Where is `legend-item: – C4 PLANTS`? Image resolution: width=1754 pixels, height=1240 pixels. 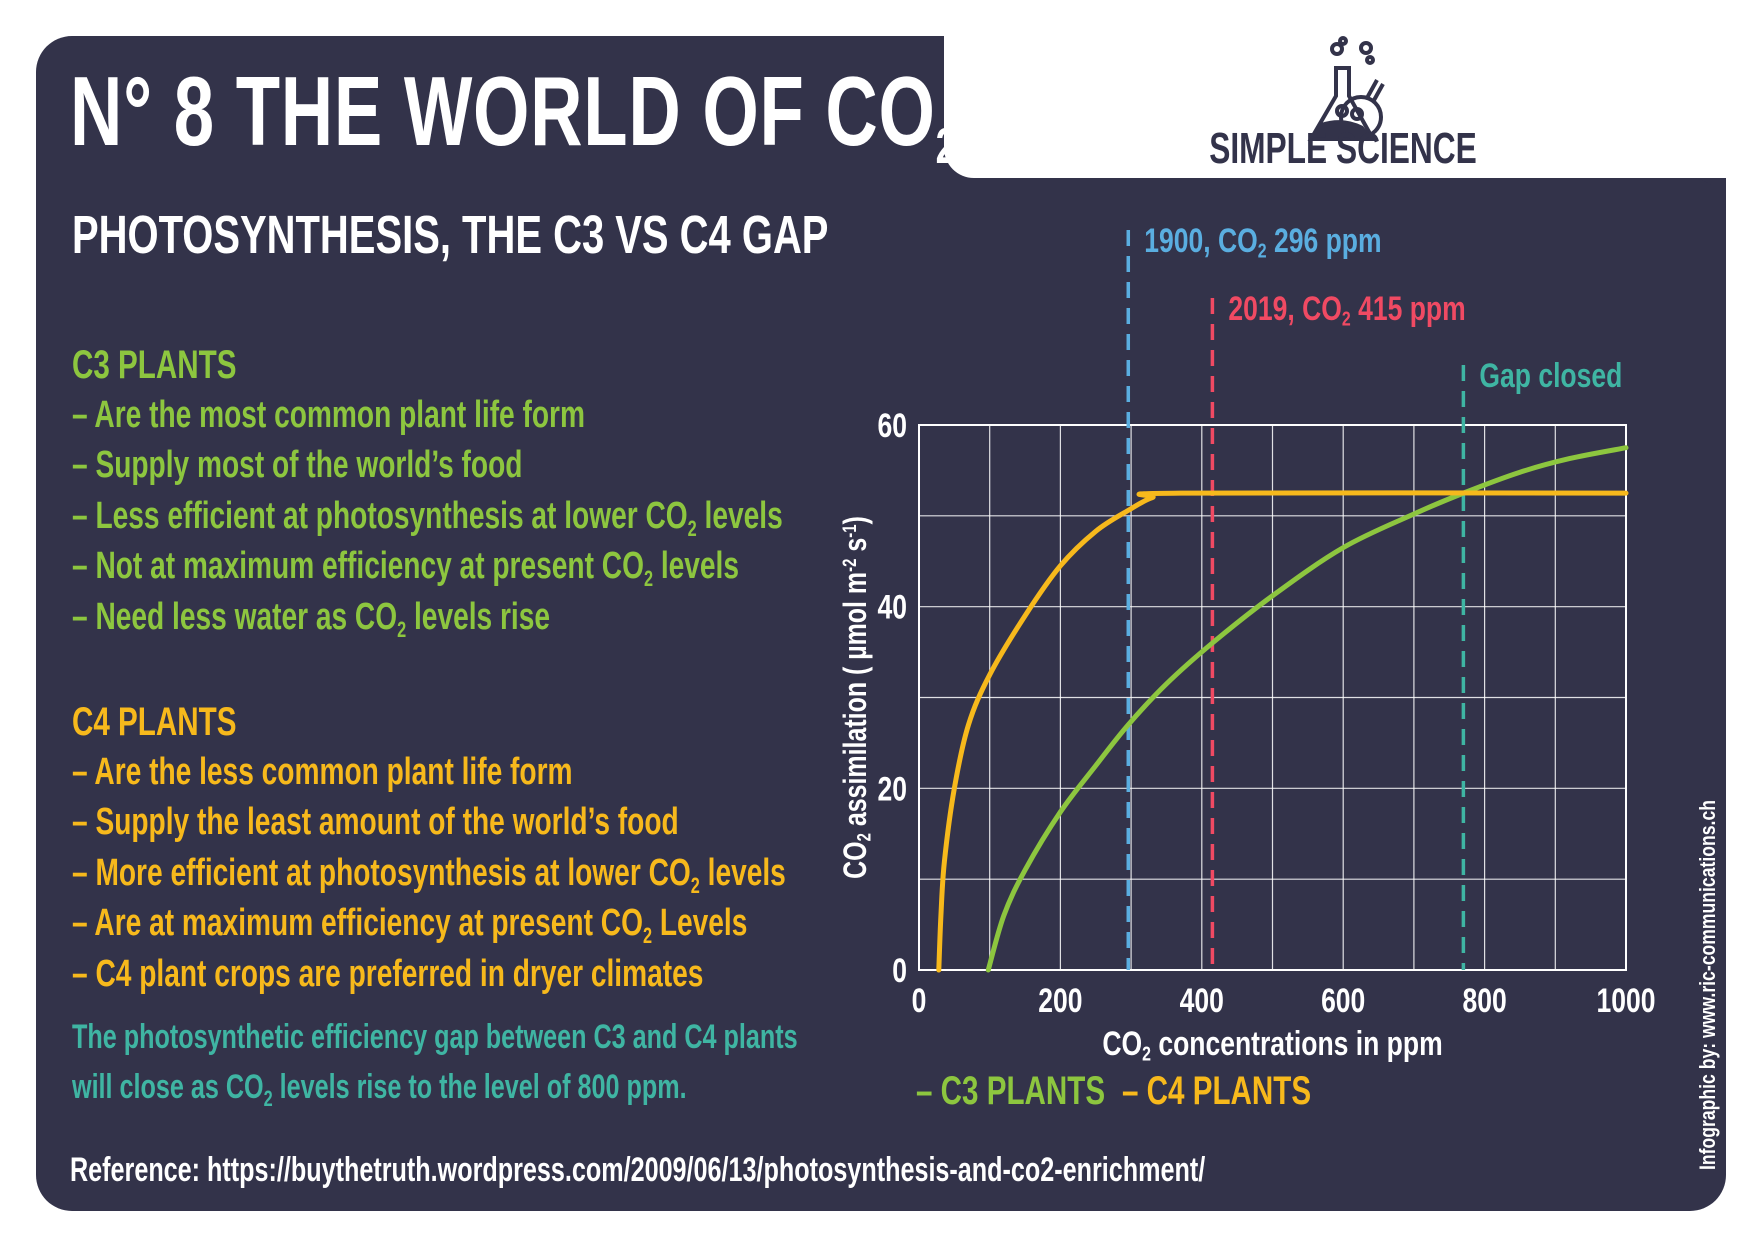 legend-item: – C4 PLANTS is located at coordinates (1216, 1091).